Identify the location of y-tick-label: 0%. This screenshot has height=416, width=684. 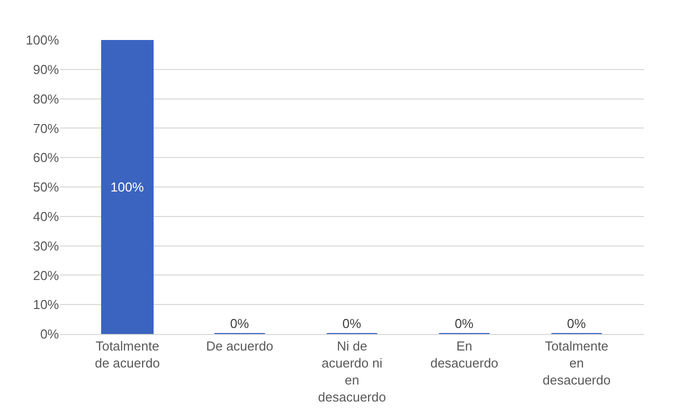
(50, 334).